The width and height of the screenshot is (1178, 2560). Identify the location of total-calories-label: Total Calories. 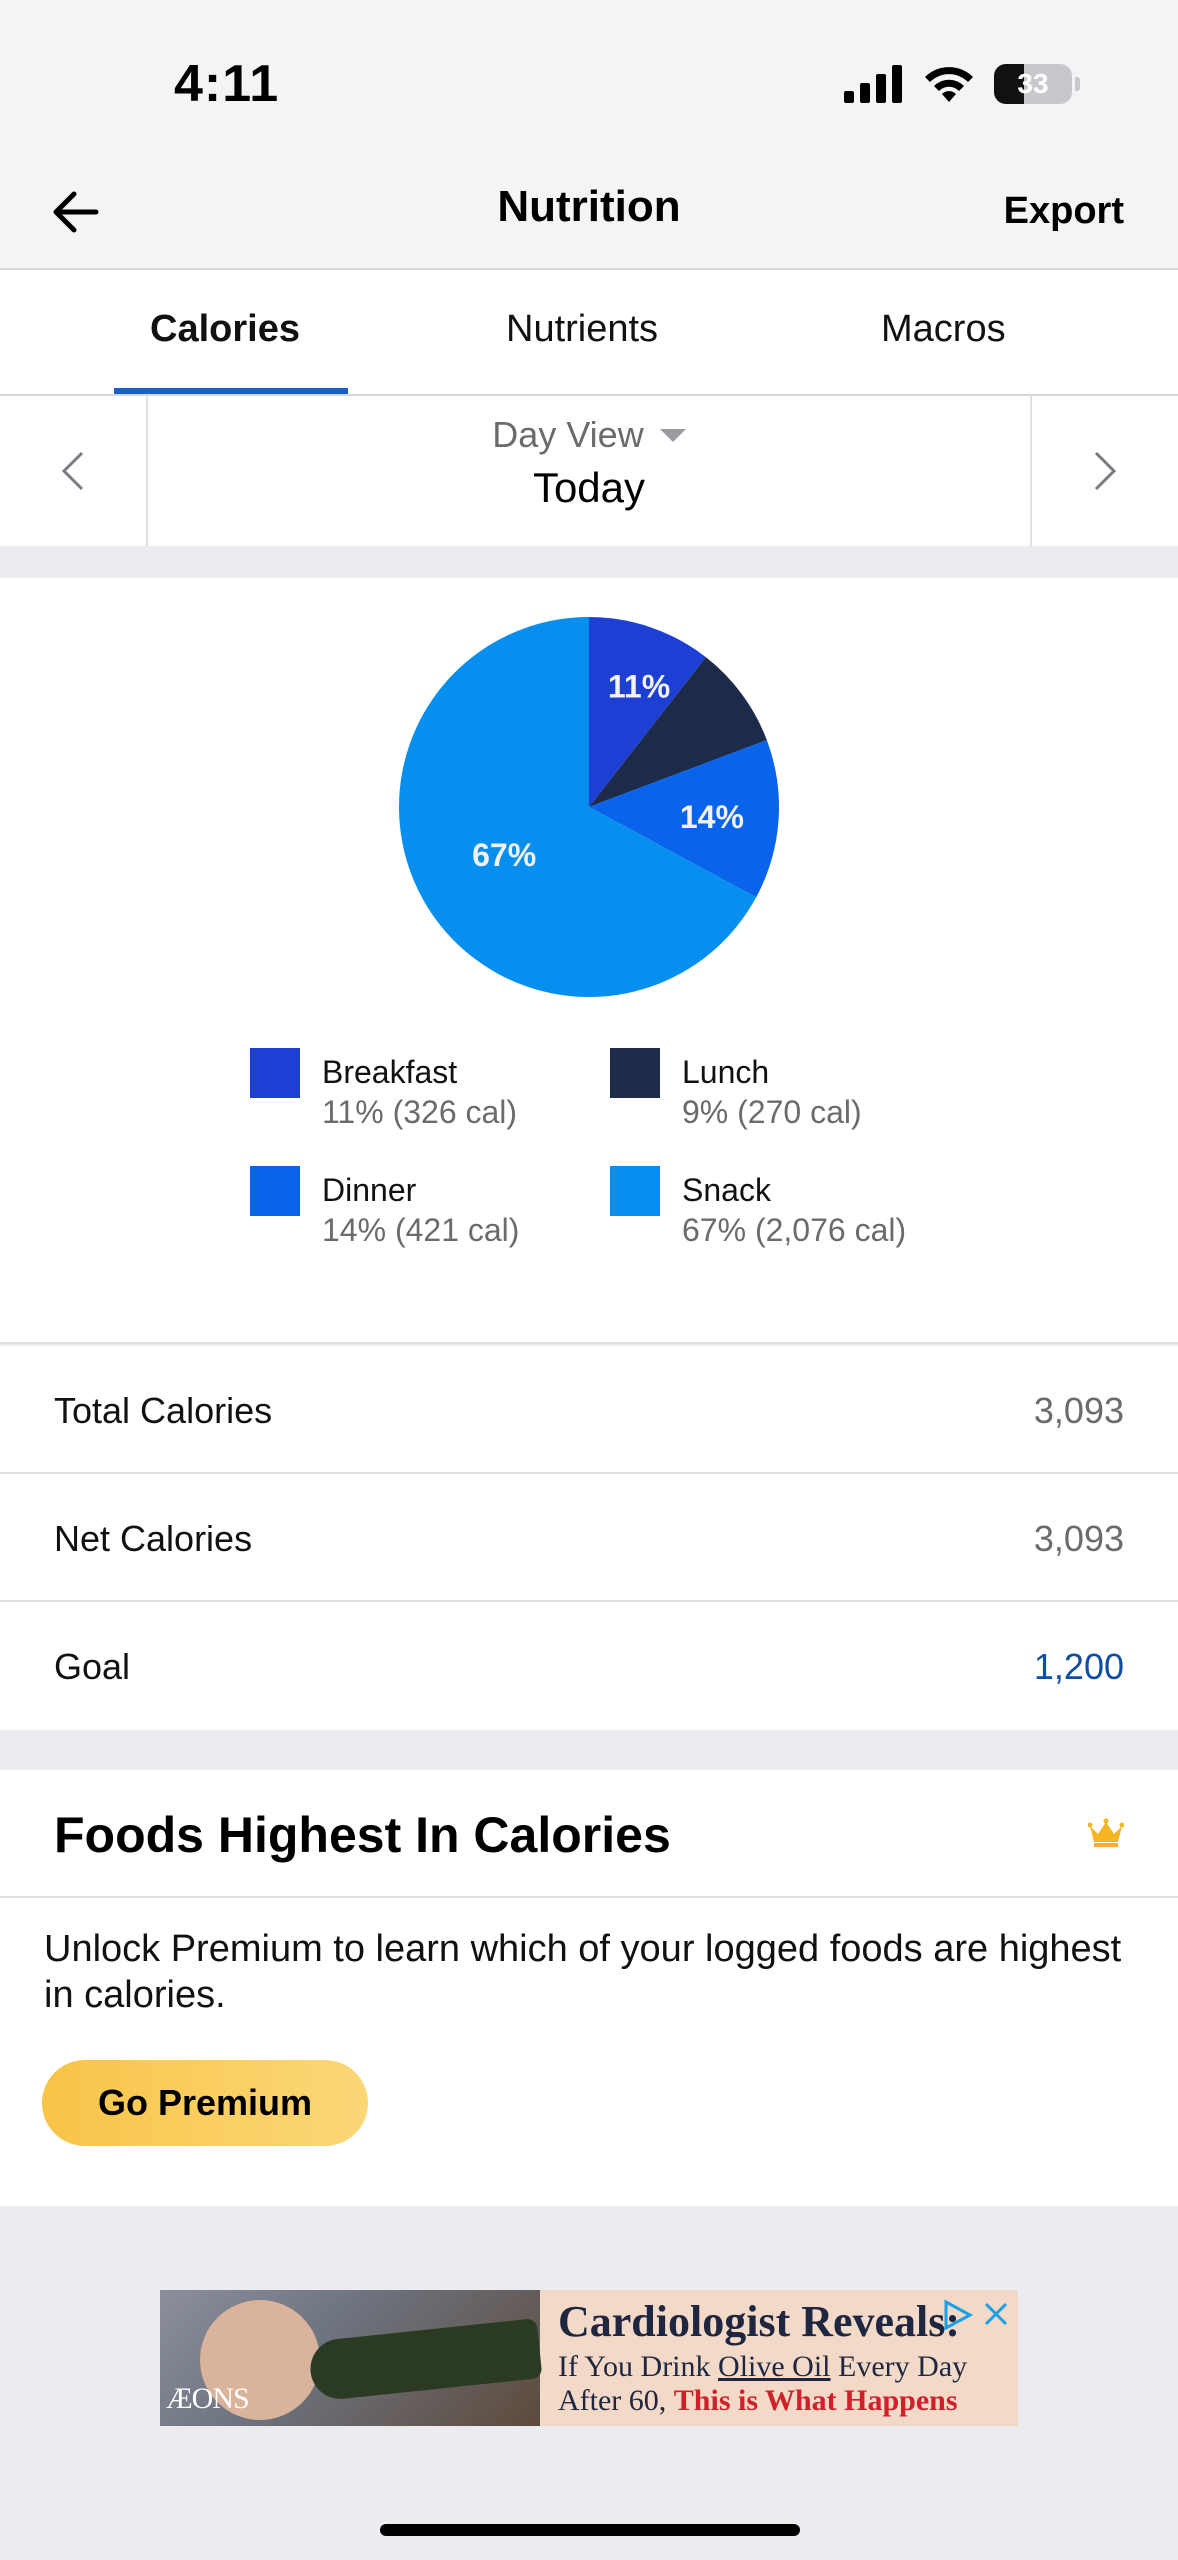
(163, 1410).